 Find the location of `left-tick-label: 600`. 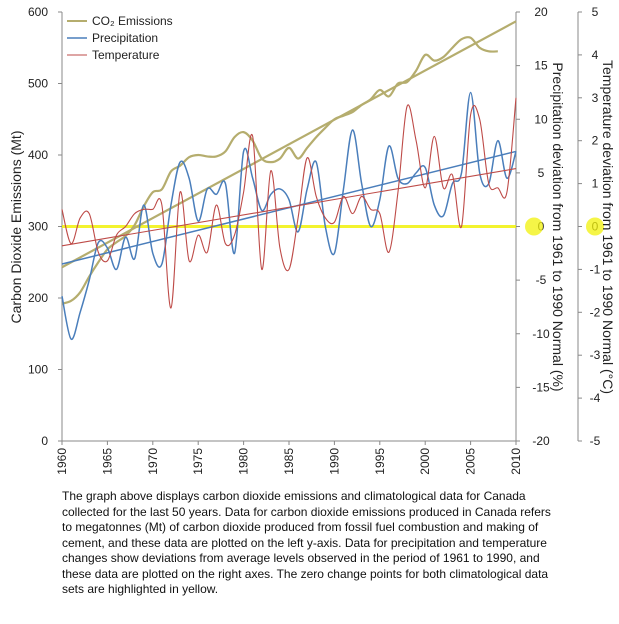

left-tick-label: 600 is located at coordinates (38, 12).